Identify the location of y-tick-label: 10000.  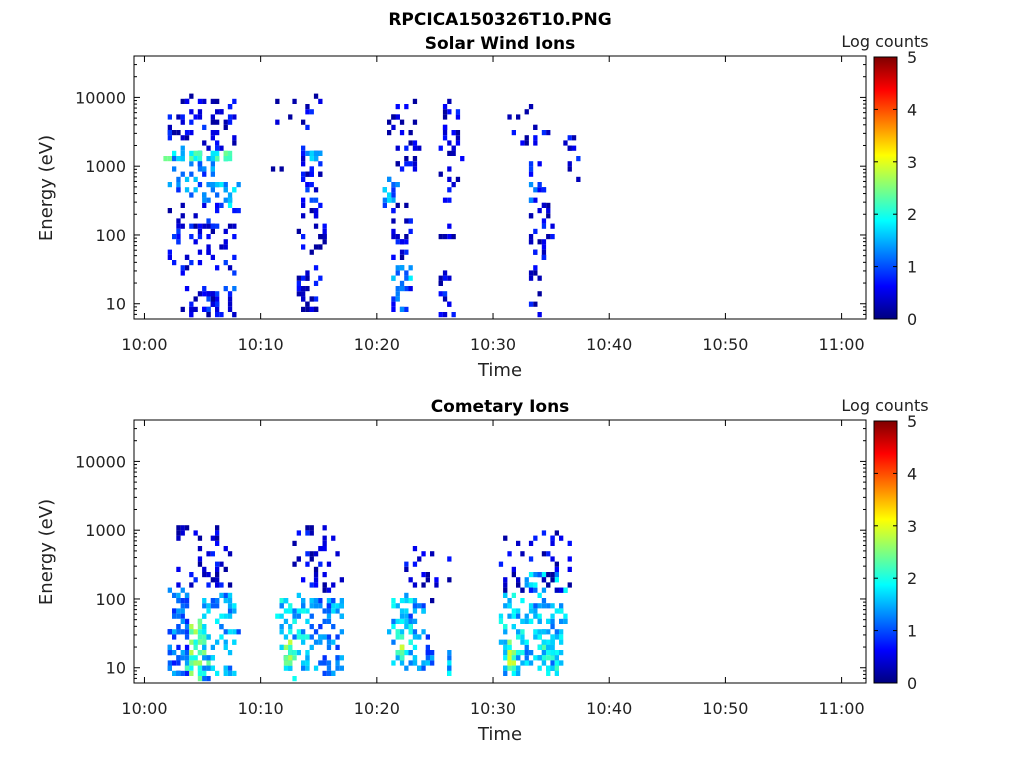
(100, 461).